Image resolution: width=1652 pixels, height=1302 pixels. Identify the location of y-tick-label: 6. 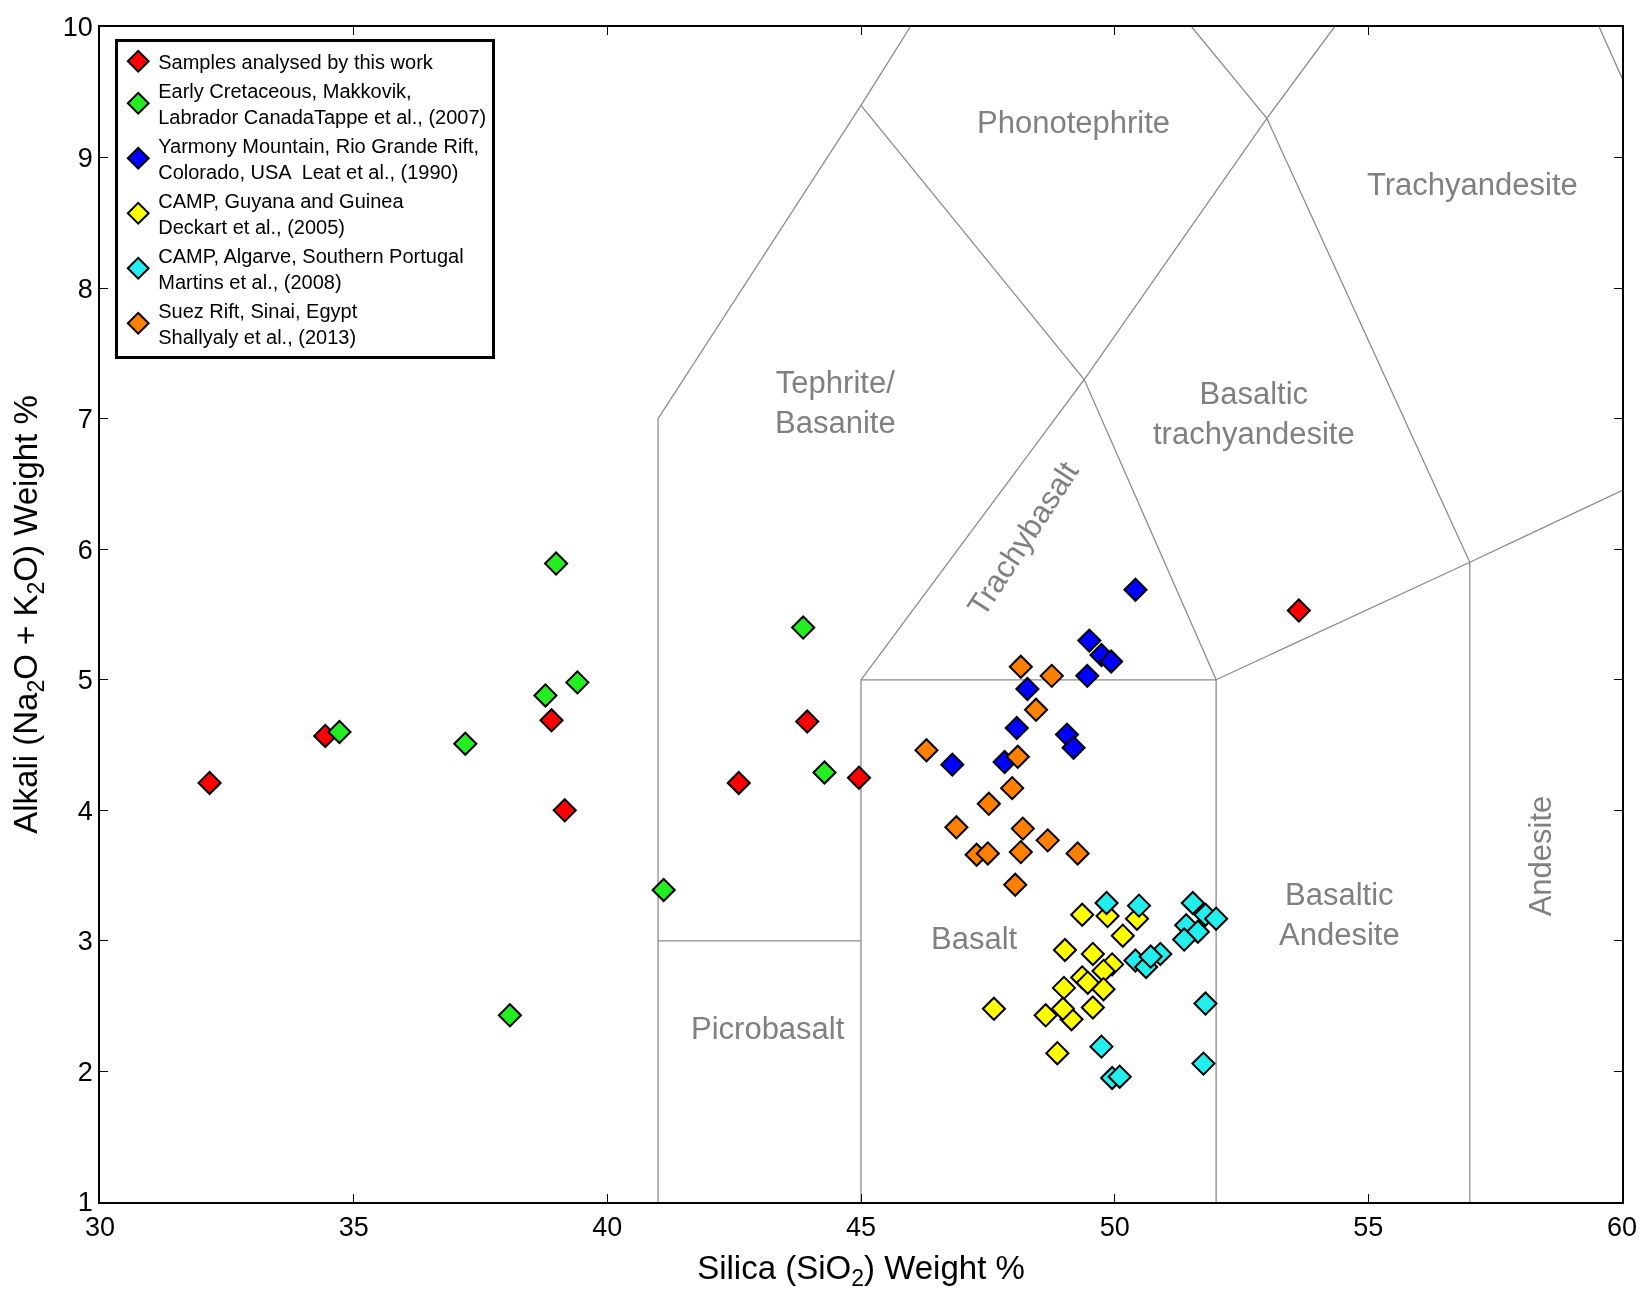
(85, 549).